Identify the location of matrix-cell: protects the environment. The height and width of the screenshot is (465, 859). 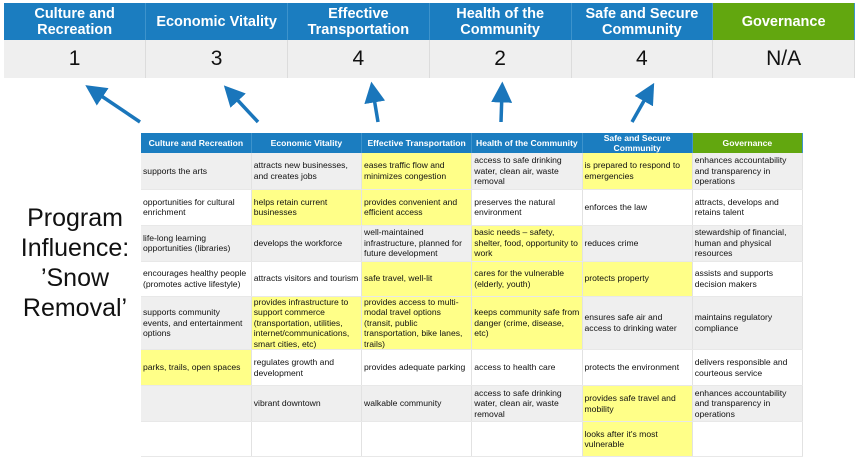
(637, 367).